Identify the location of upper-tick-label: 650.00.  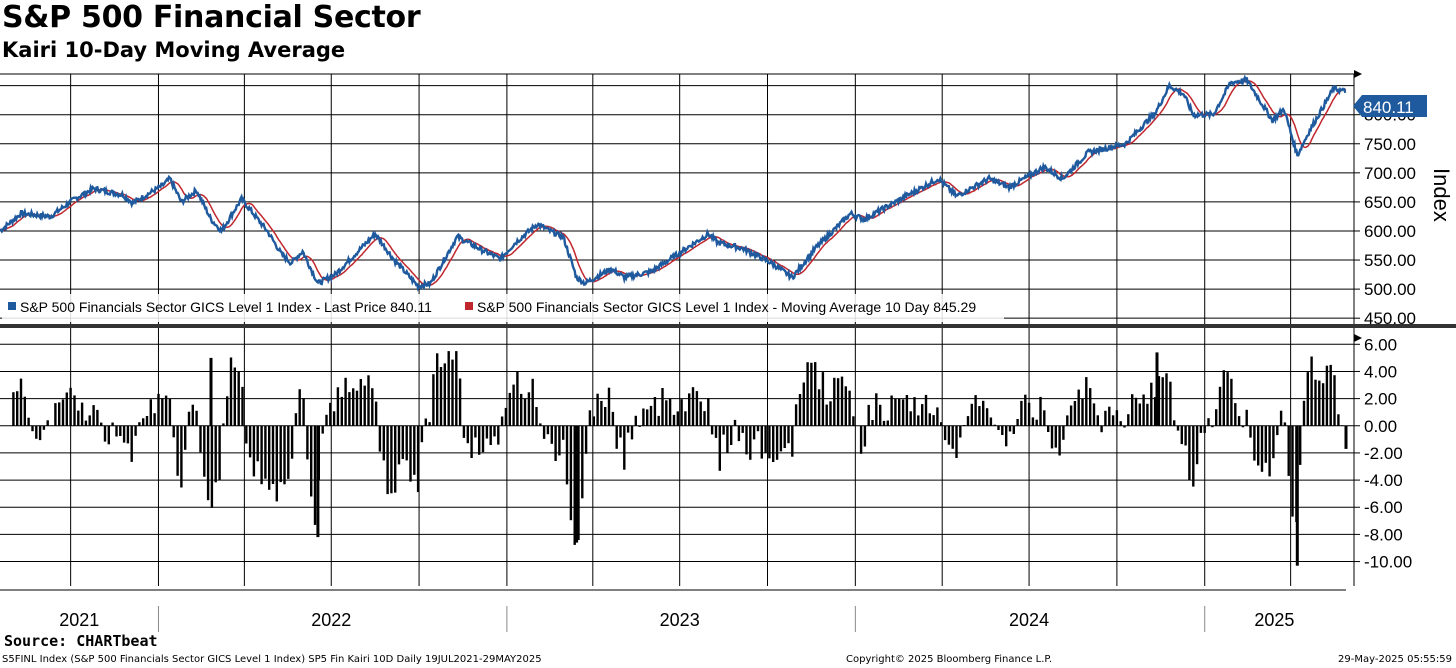
(1390, 202).